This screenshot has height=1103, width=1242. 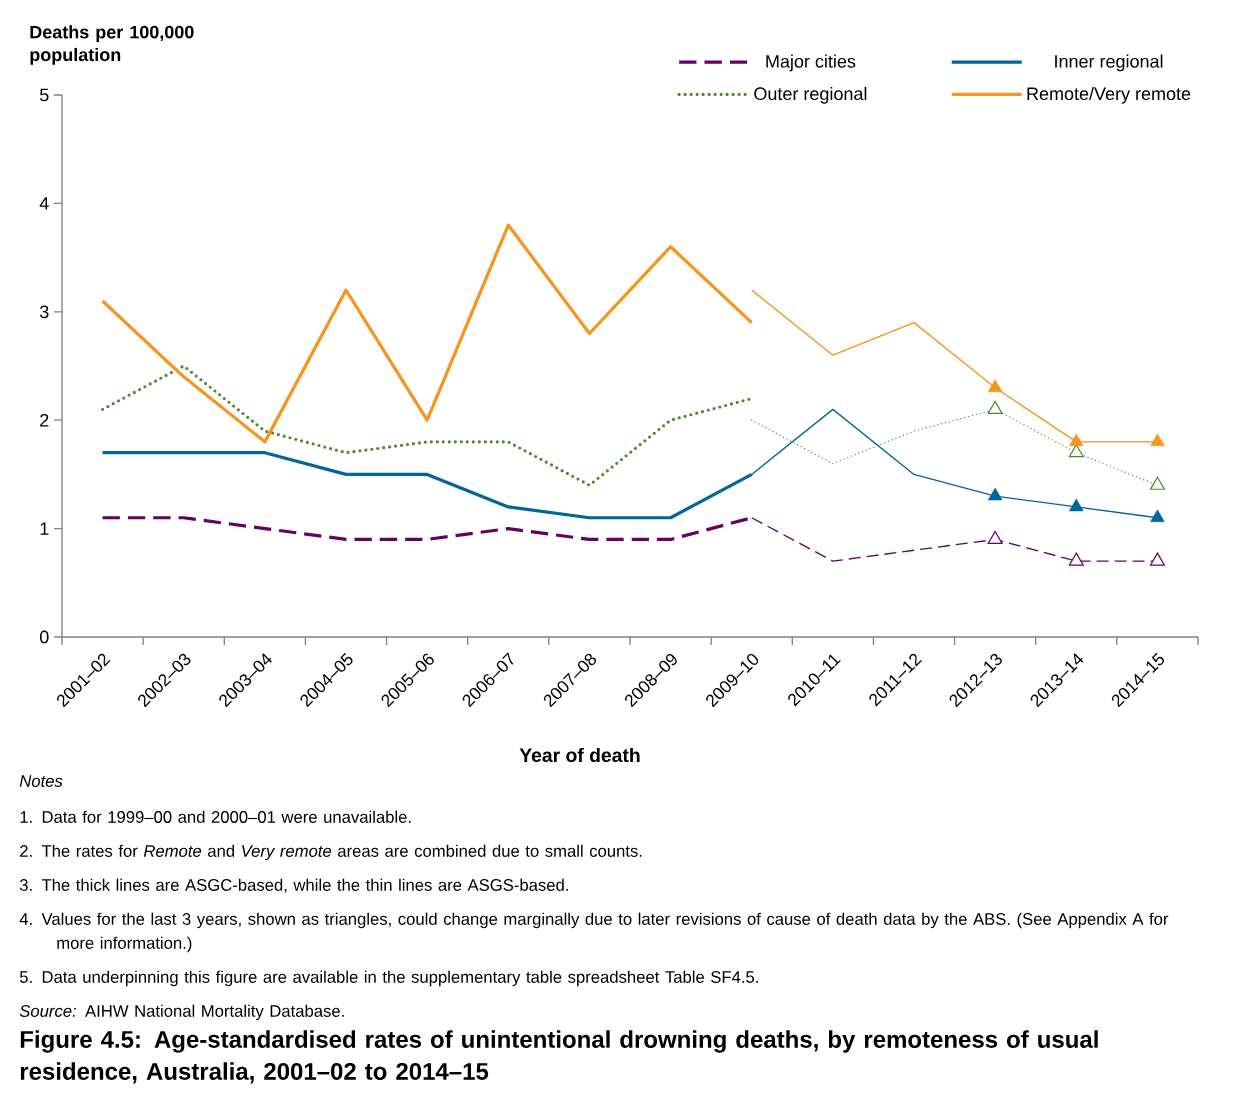 What do you see at coordinates (594, 932) in the screenshot?
I see `text: 4. Values for the last 3 years, shown as triangles, could change marginally due to later revisions of cause of death data by the ABS. (See Appendix A for more information.)` at bounding box center [594, 932].